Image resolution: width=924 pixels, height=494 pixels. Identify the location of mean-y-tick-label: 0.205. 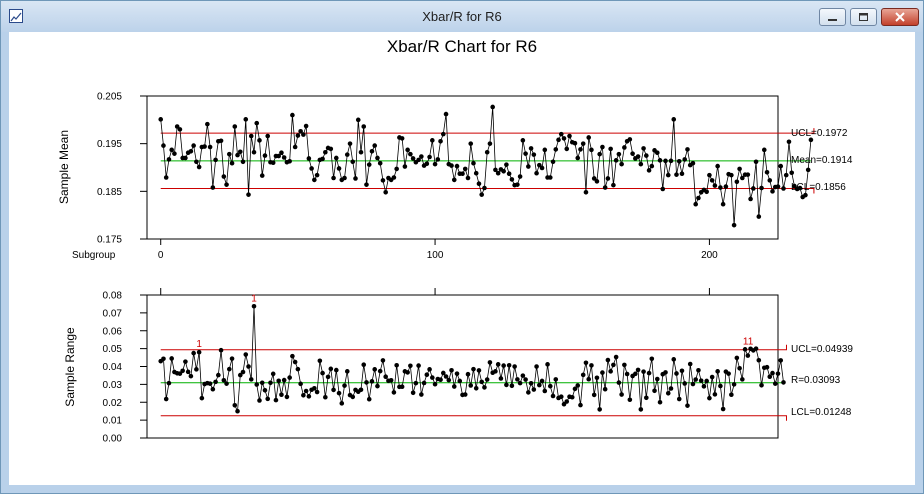
(109, 97).